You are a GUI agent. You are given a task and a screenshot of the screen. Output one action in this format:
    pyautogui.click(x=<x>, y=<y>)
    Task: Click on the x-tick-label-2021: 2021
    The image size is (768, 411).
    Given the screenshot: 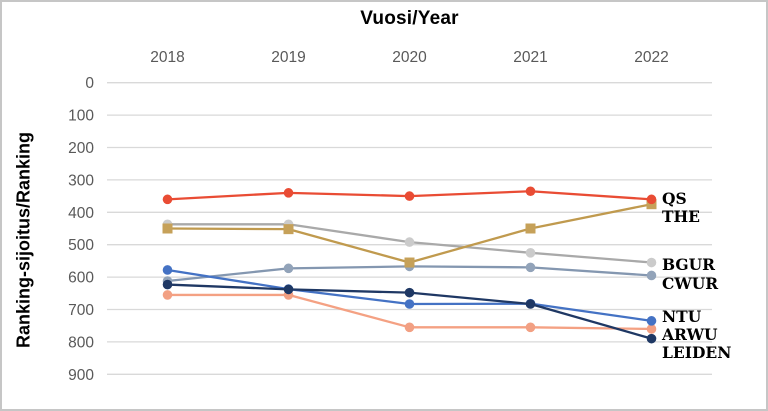 What is the action you would take?
    pyautogui.click(x=530, y=57)
    